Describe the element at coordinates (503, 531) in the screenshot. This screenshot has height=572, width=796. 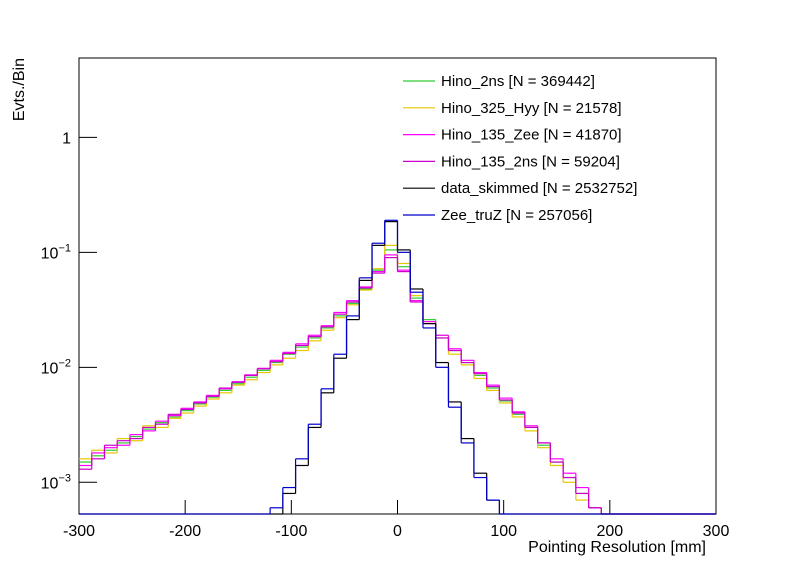
I see `x-tick-label: 100` at that location.